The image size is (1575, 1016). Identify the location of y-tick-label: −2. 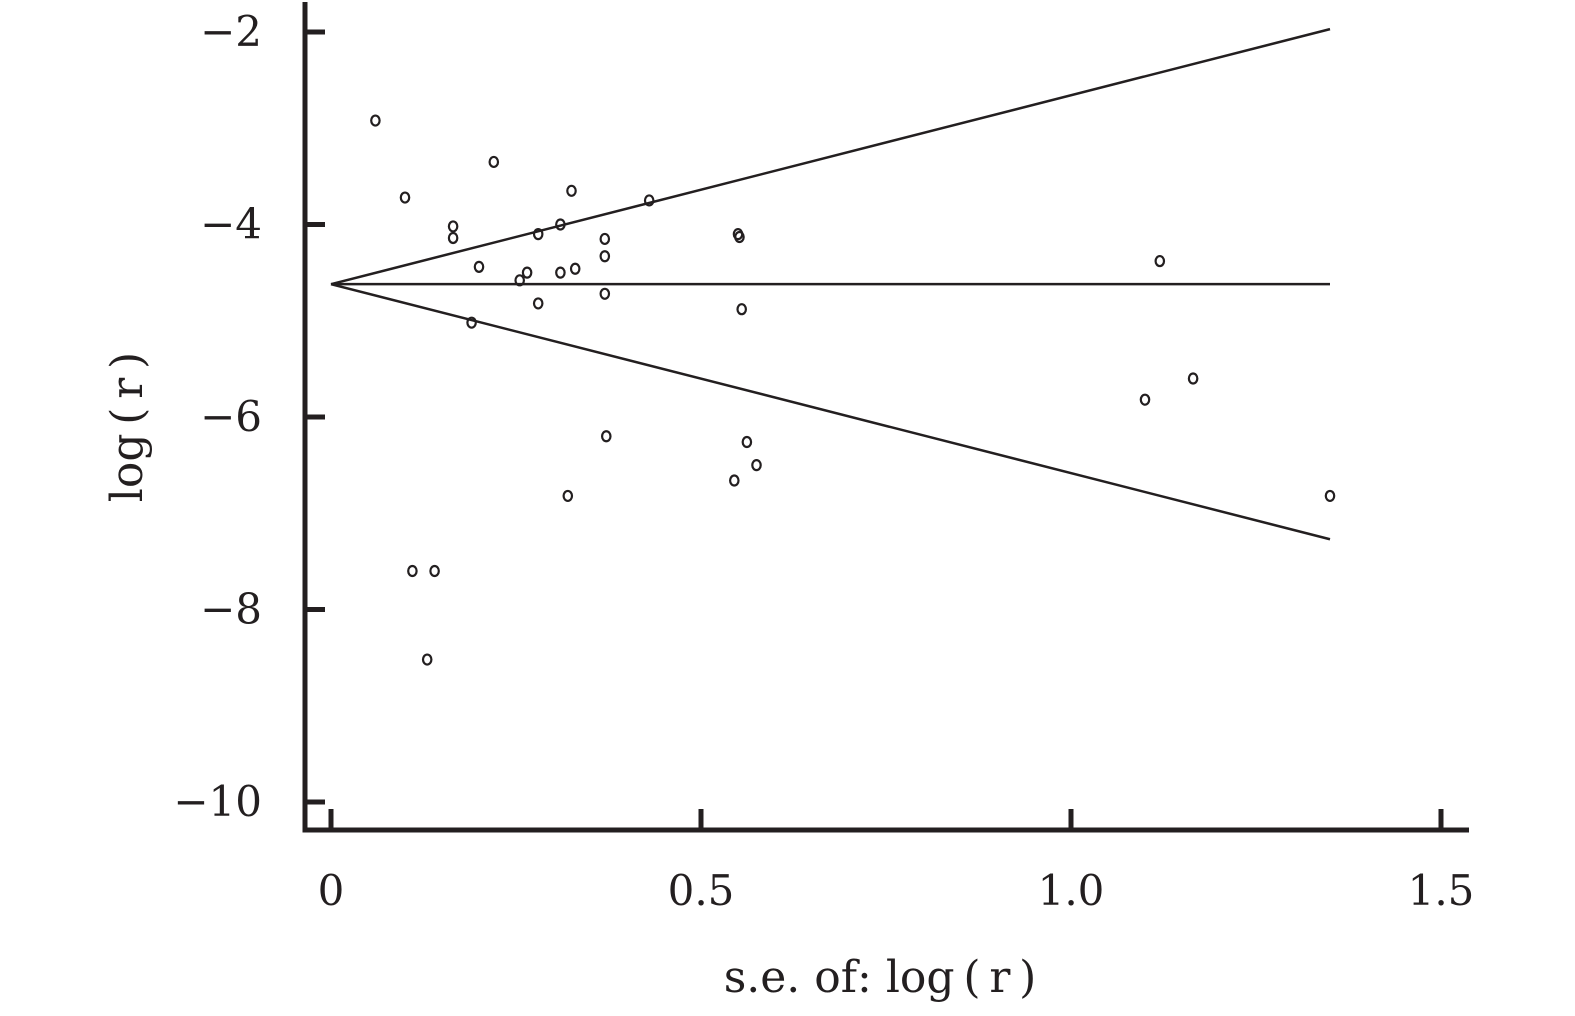
(231, 31).